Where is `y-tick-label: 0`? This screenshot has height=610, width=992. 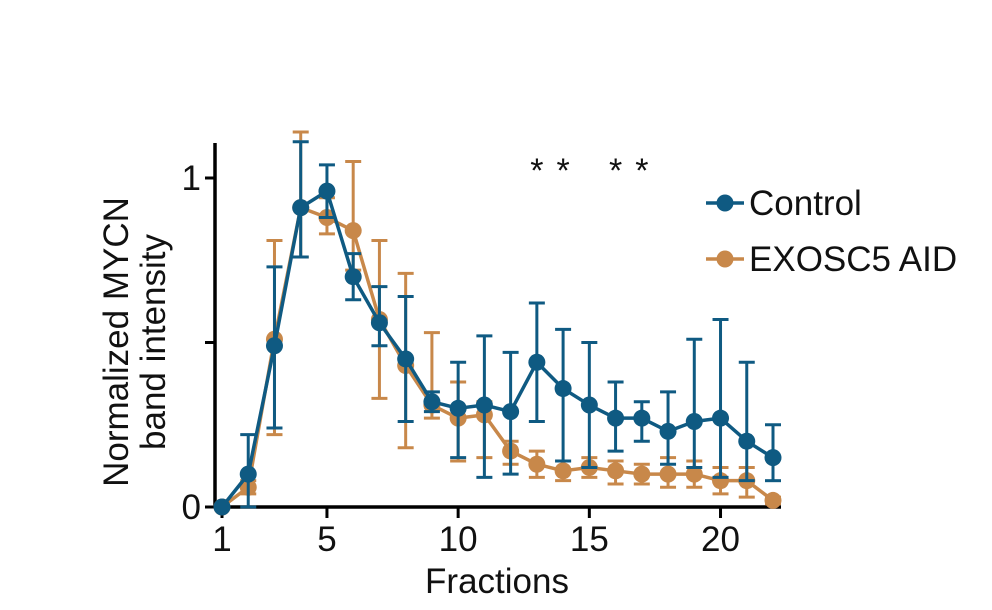 y-tick-label: 0 is located at coordinates (191, 507).